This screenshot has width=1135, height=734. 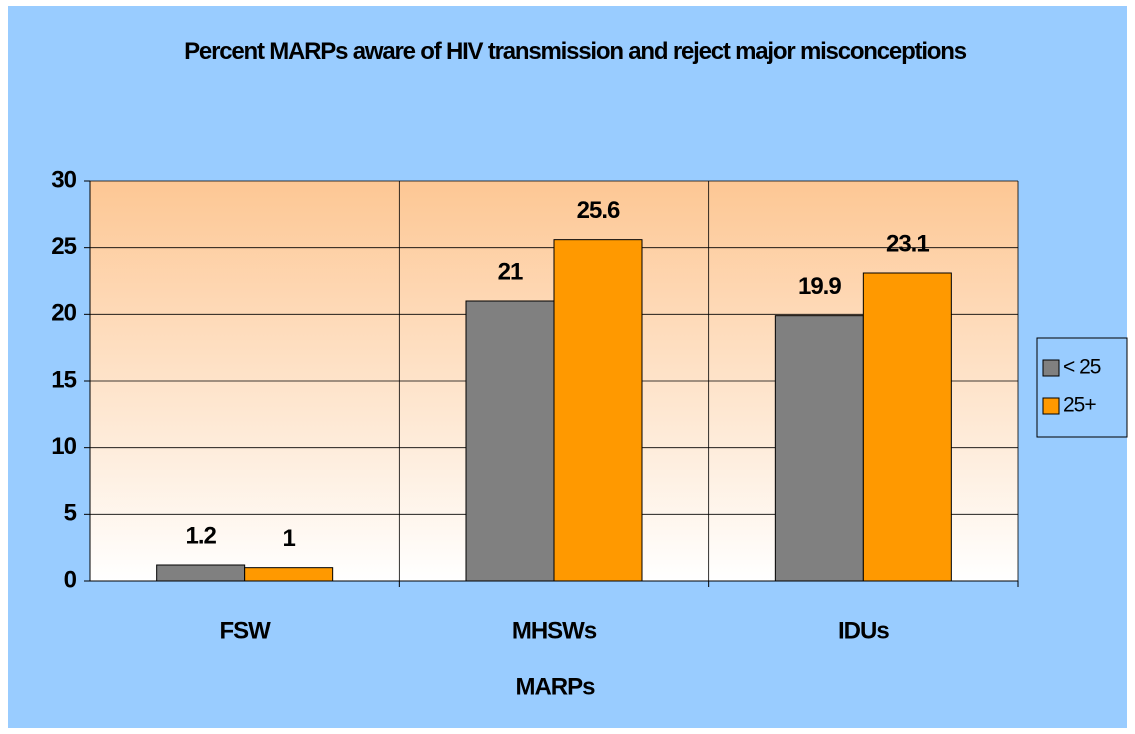 I want to click on value-label: 1, so click(x=288, y=538).